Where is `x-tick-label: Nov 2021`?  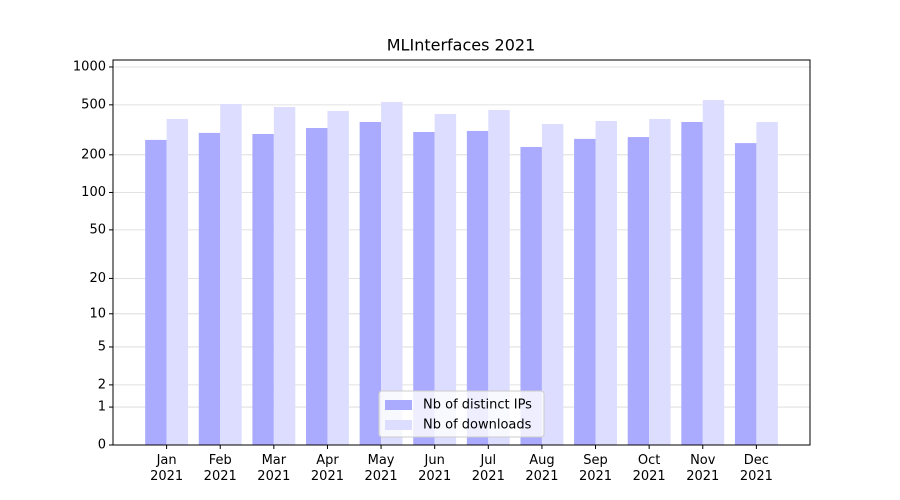 x-tick-label: Nov 2021 is located at coordinates (703, 468).